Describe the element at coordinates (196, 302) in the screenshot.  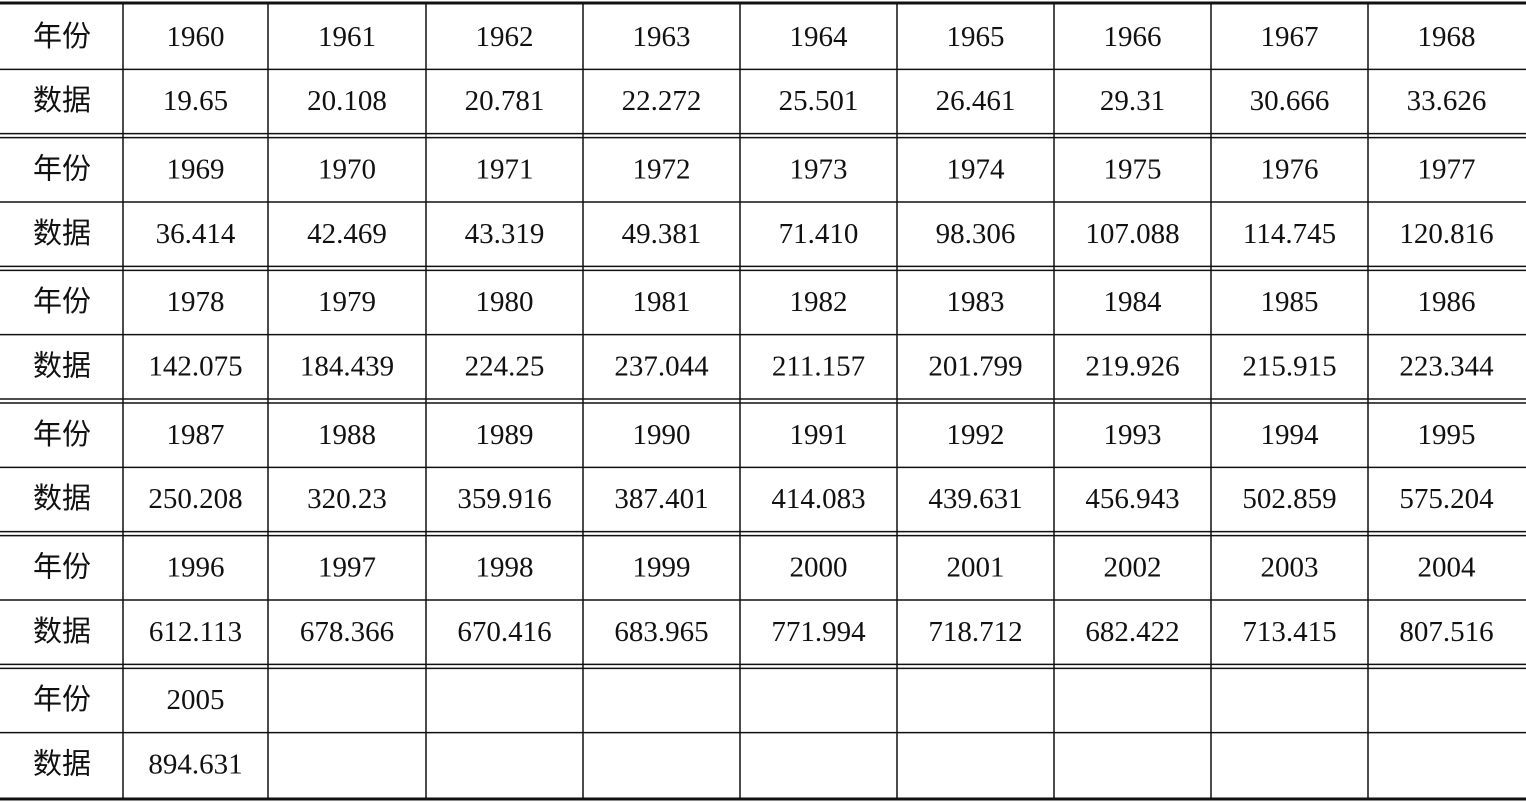
I see `year-cell: 1978` at that location.